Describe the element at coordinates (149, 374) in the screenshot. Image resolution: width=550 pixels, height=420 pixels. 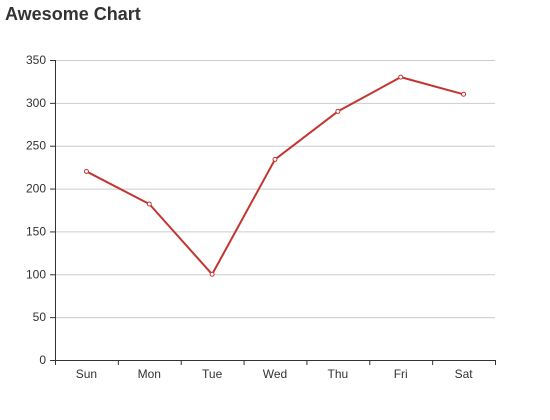
I see `x-tick-label-mon: Mon` at that location.